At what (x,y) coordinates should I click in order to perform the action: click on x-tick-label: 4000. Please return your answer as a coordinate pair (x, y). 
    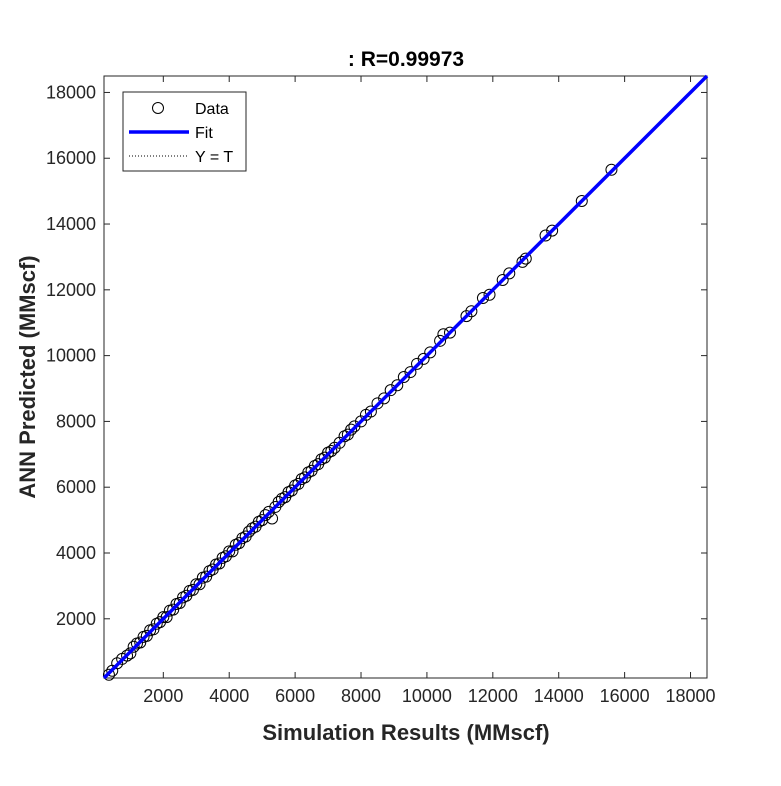
    Looking at the image, I should click on (229, 696).